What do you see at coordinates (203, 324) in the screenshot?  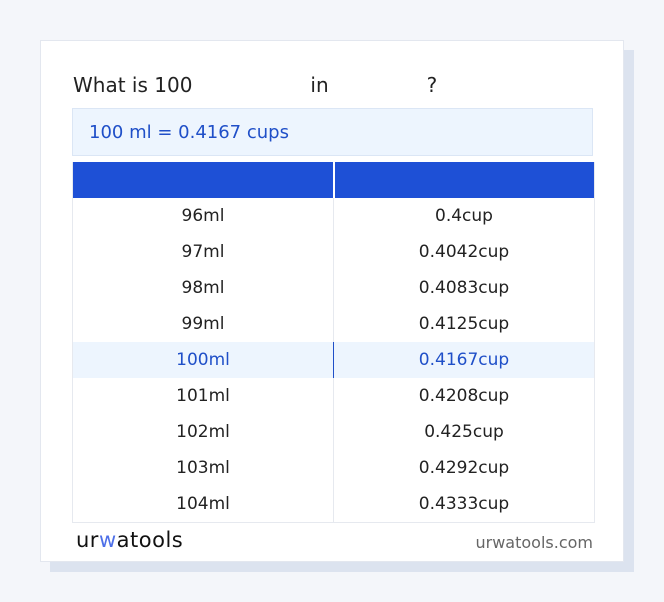 I see `ml-cell: 99ml` at bounding box center [203, 324].